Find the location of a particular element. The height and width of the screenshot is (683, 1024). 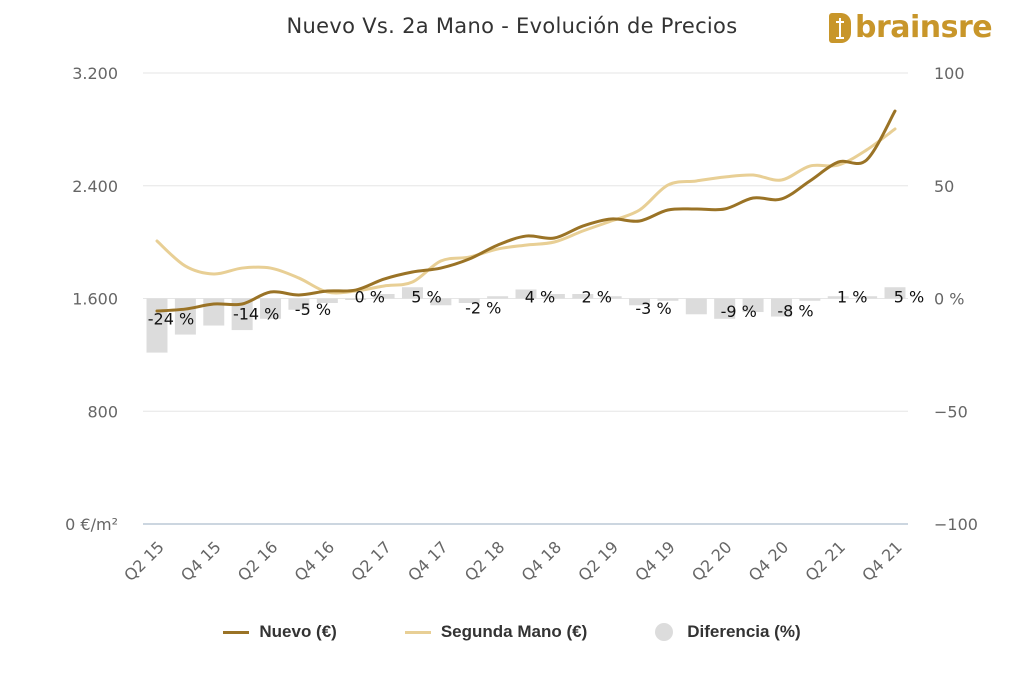

data-label: 2 % is located at coordinates (597, 297).